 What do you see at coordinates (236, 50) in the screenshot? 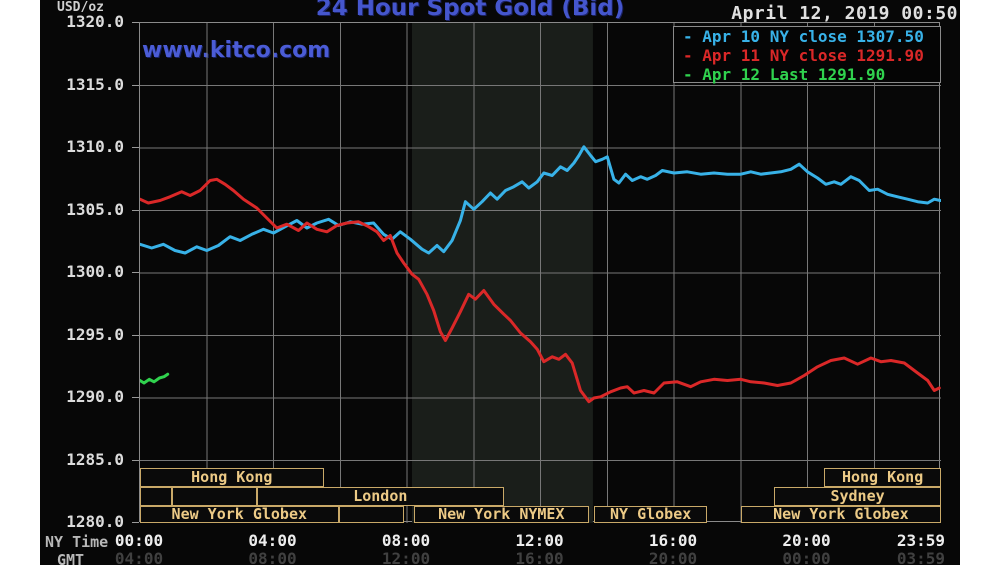
I see `kitco-watermark-link: www.kitco.com` at bounding box center [236, 50].